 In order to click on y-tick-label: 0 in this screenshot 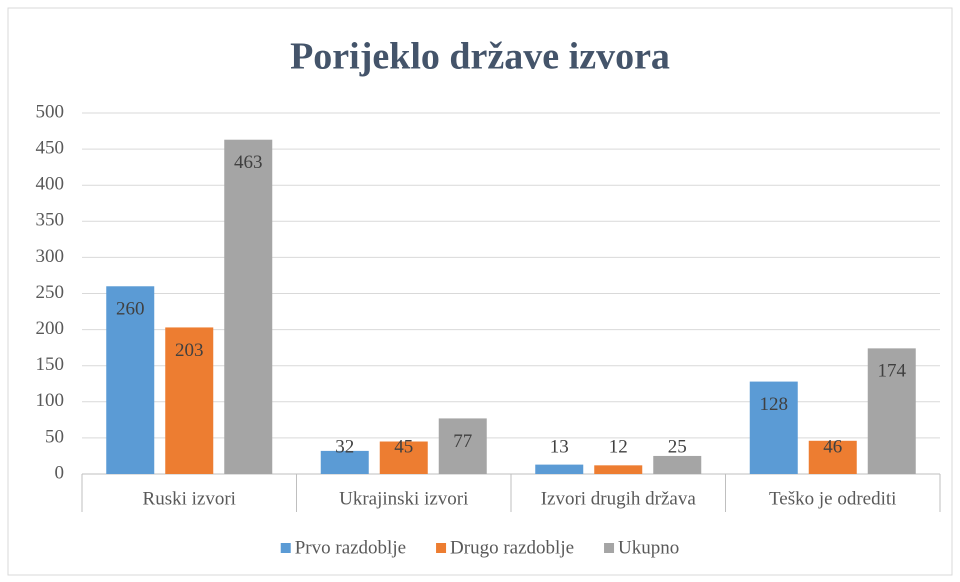, I will do `click(60, 472)`.